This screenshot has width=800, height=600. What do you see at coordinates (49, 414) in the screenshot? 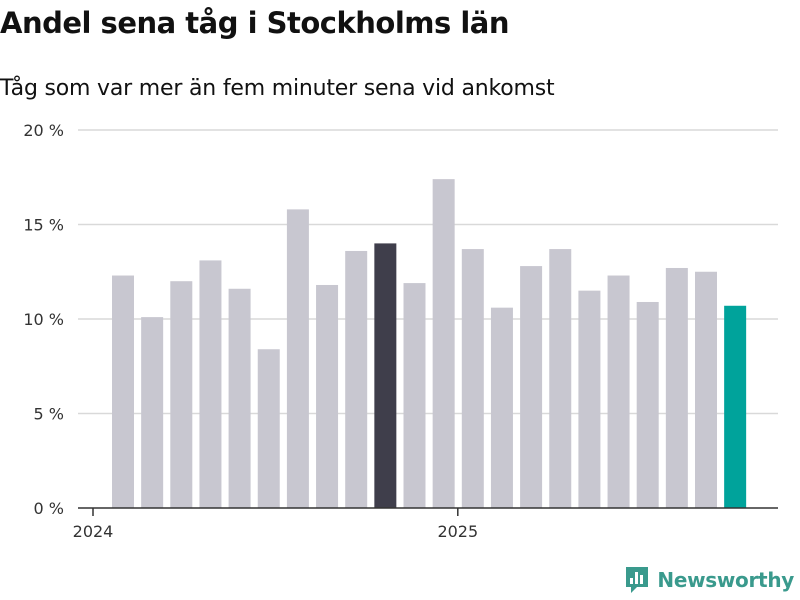
I see `y-tick-label: 5 %` at bounding box center [49, 414].